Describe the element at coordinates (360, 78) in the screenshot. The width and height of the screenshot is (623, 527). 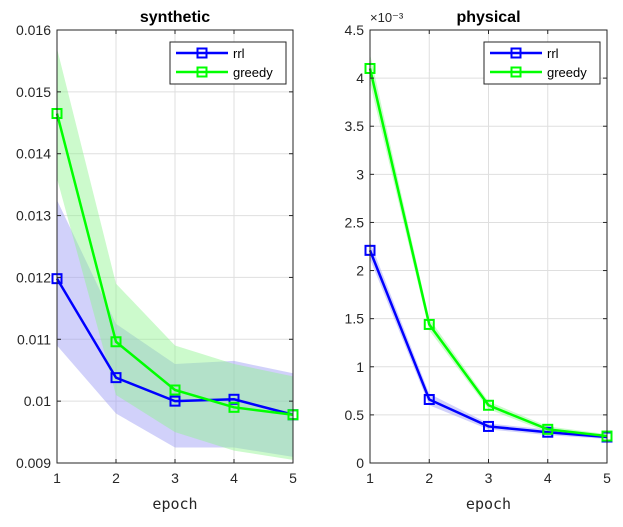
I see `y-tick-label: 4` at that location.